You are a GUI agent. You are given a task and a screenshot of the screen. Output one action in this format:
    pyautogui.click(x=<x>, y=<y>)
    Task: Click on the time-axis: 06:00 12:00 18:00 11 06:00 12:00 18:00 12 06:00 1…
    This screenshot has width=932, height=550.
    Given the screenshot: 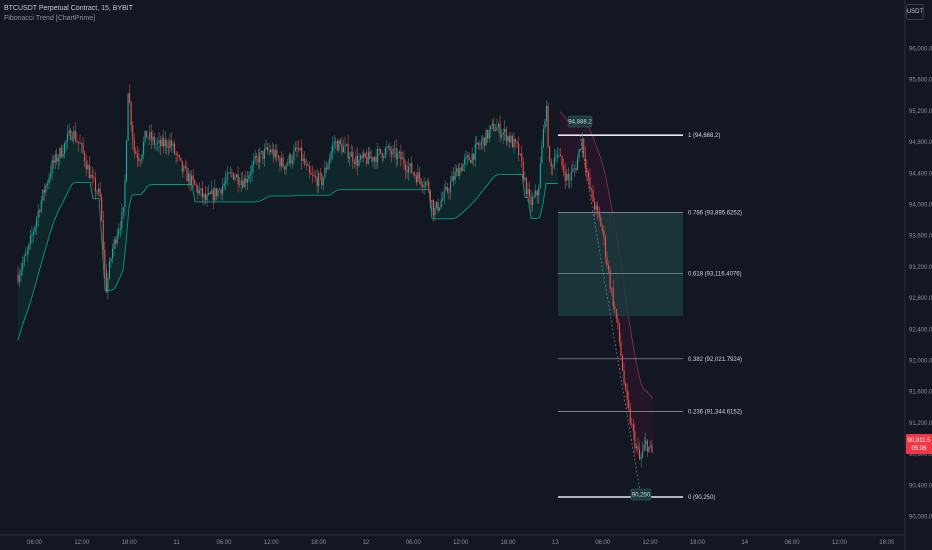 What is the action you would take?
    pyautogui.click(x=461, y=543)
    